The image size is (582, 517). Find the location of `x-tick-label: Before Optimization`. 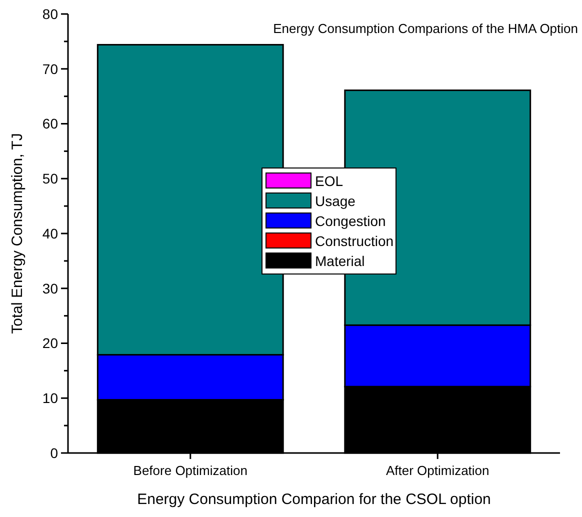

x-tick-label: Before Optimization is located at coordinates (190, 470).